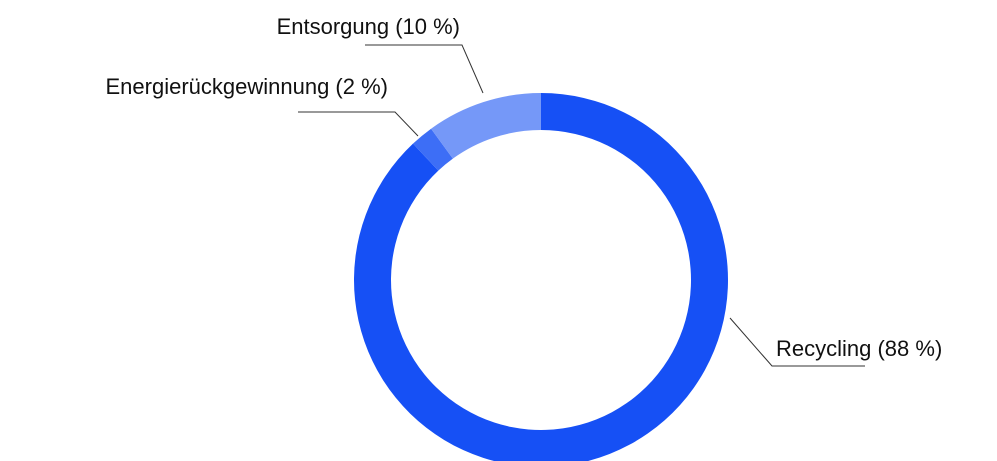 The height and width of the screenshot is (461, 997). Describe the element at coordinates (859, 348) in the screenshot. I see `data-label: Recycling (88 %)` at that location.